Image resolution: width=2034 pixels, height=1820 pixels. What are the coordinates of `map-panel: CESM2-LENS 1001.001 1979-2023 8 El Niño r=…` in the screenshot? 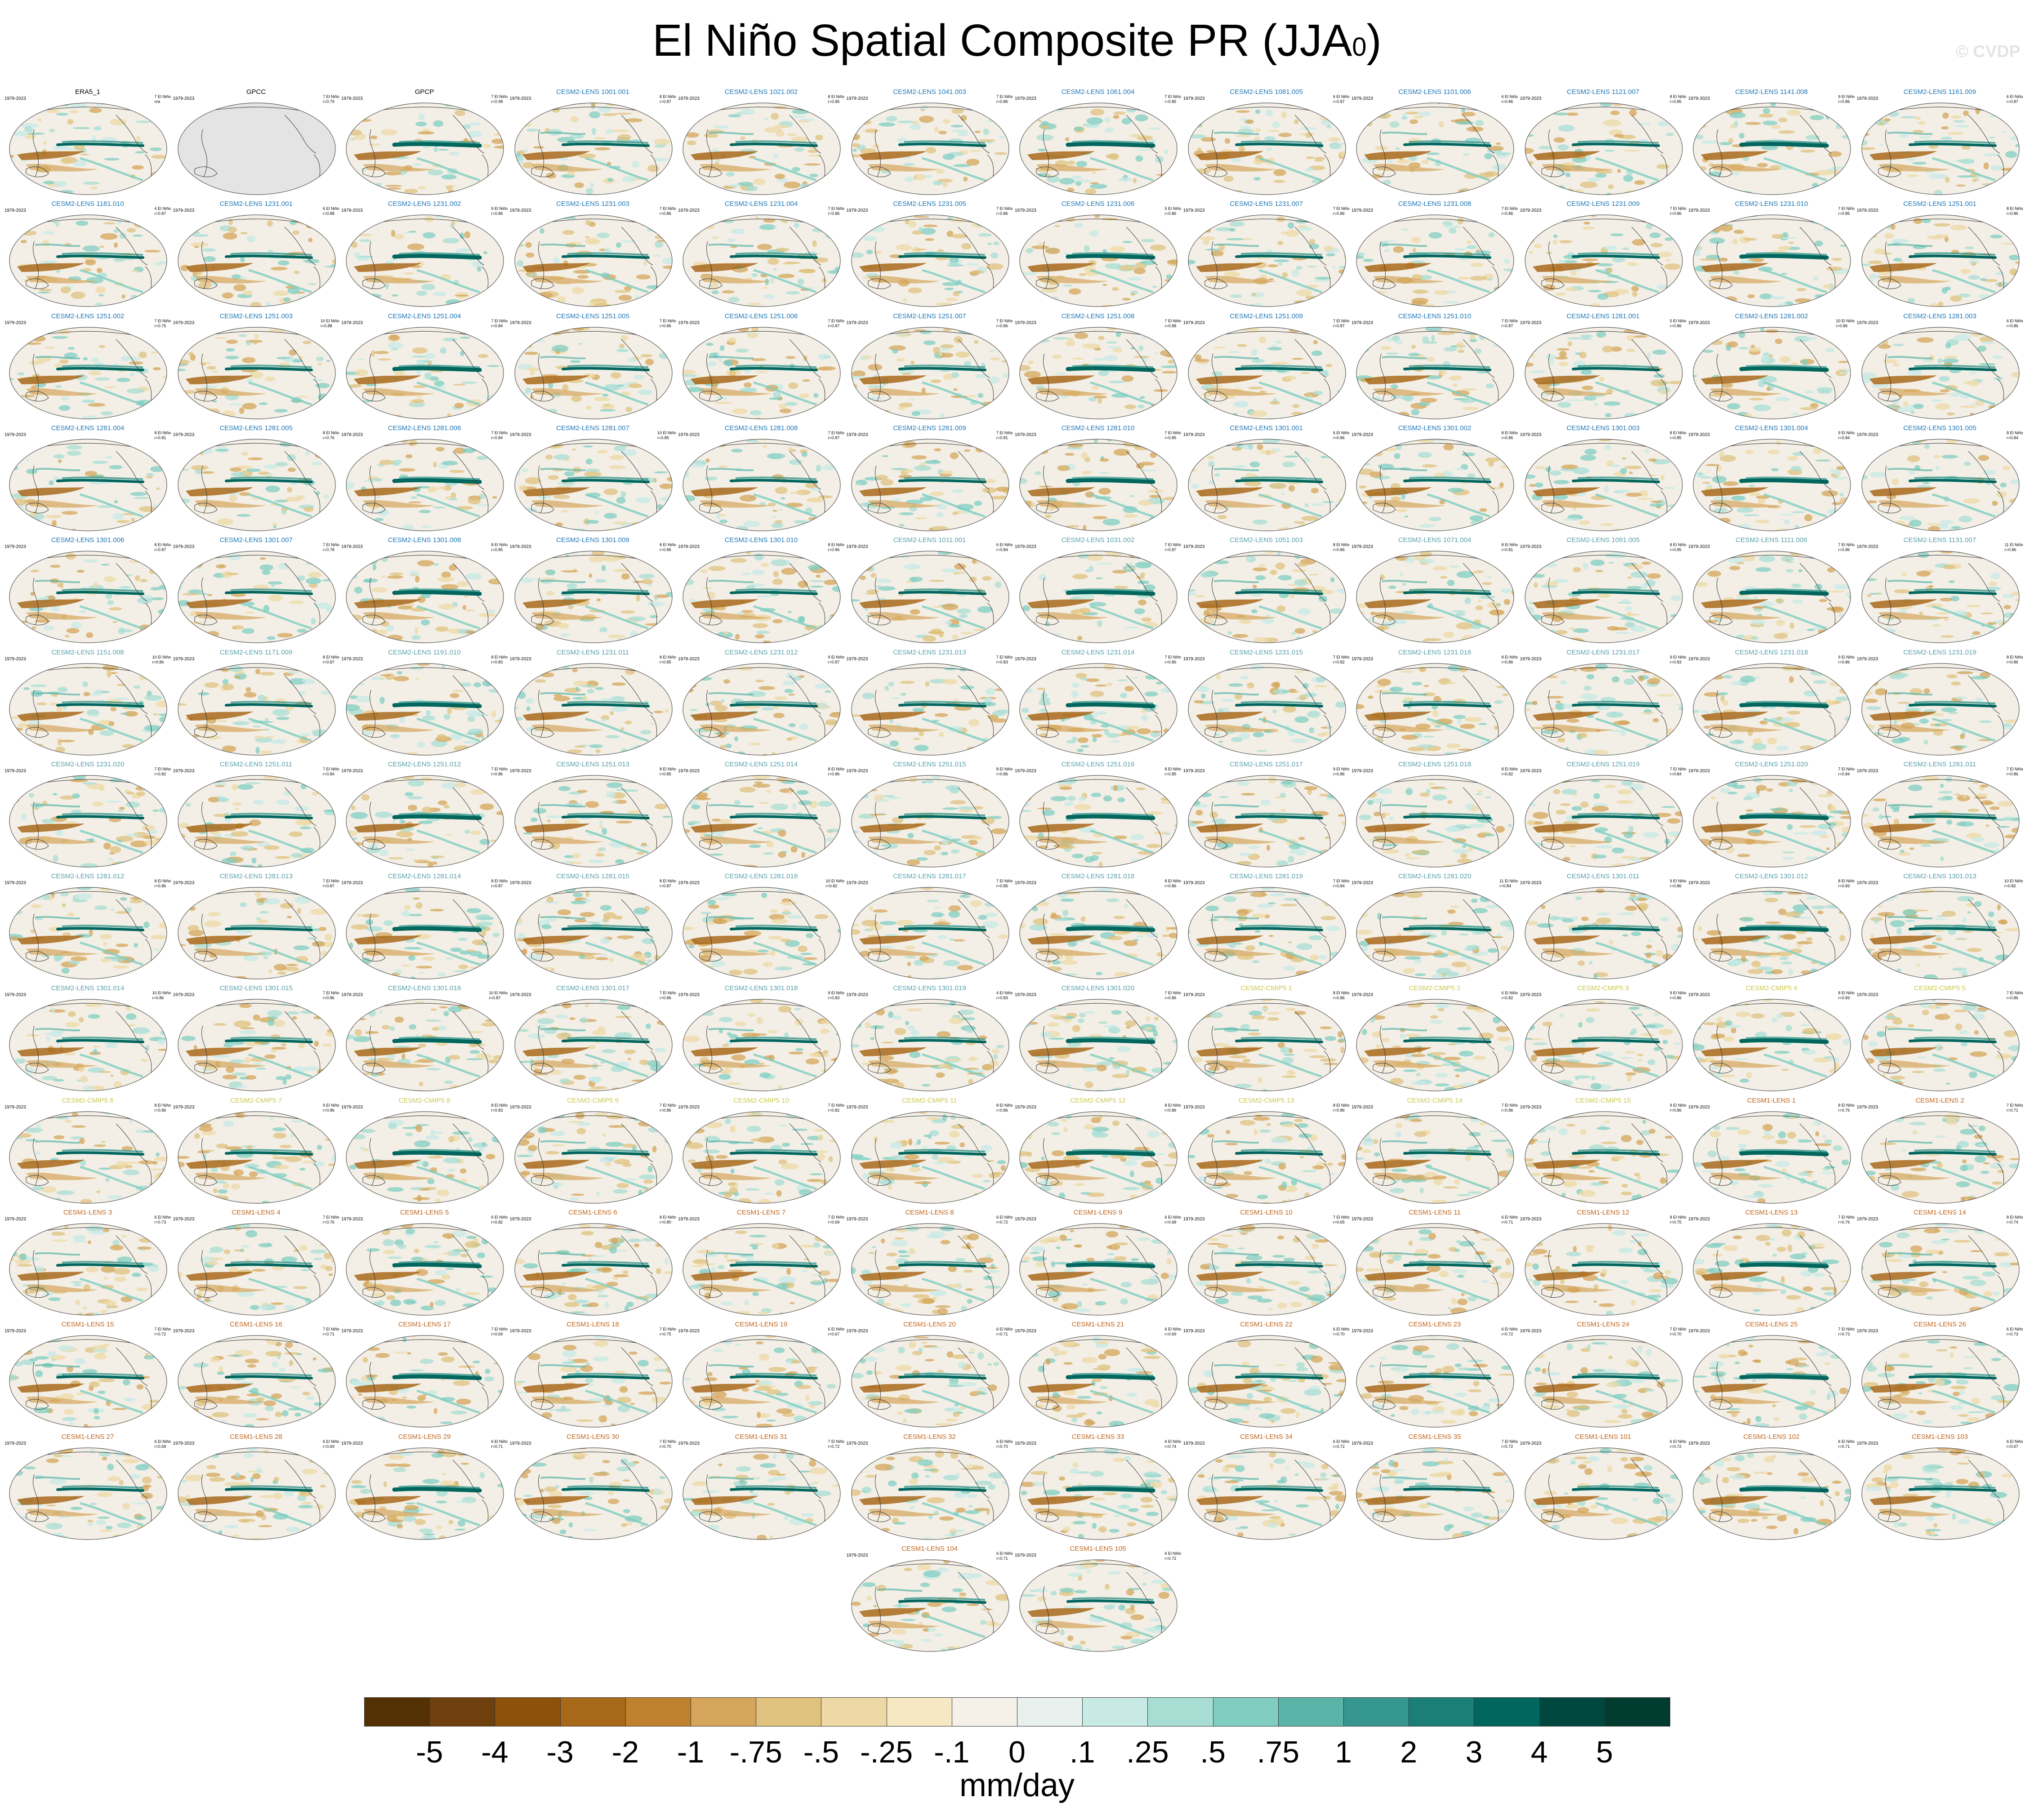 It's located at (593, 144).